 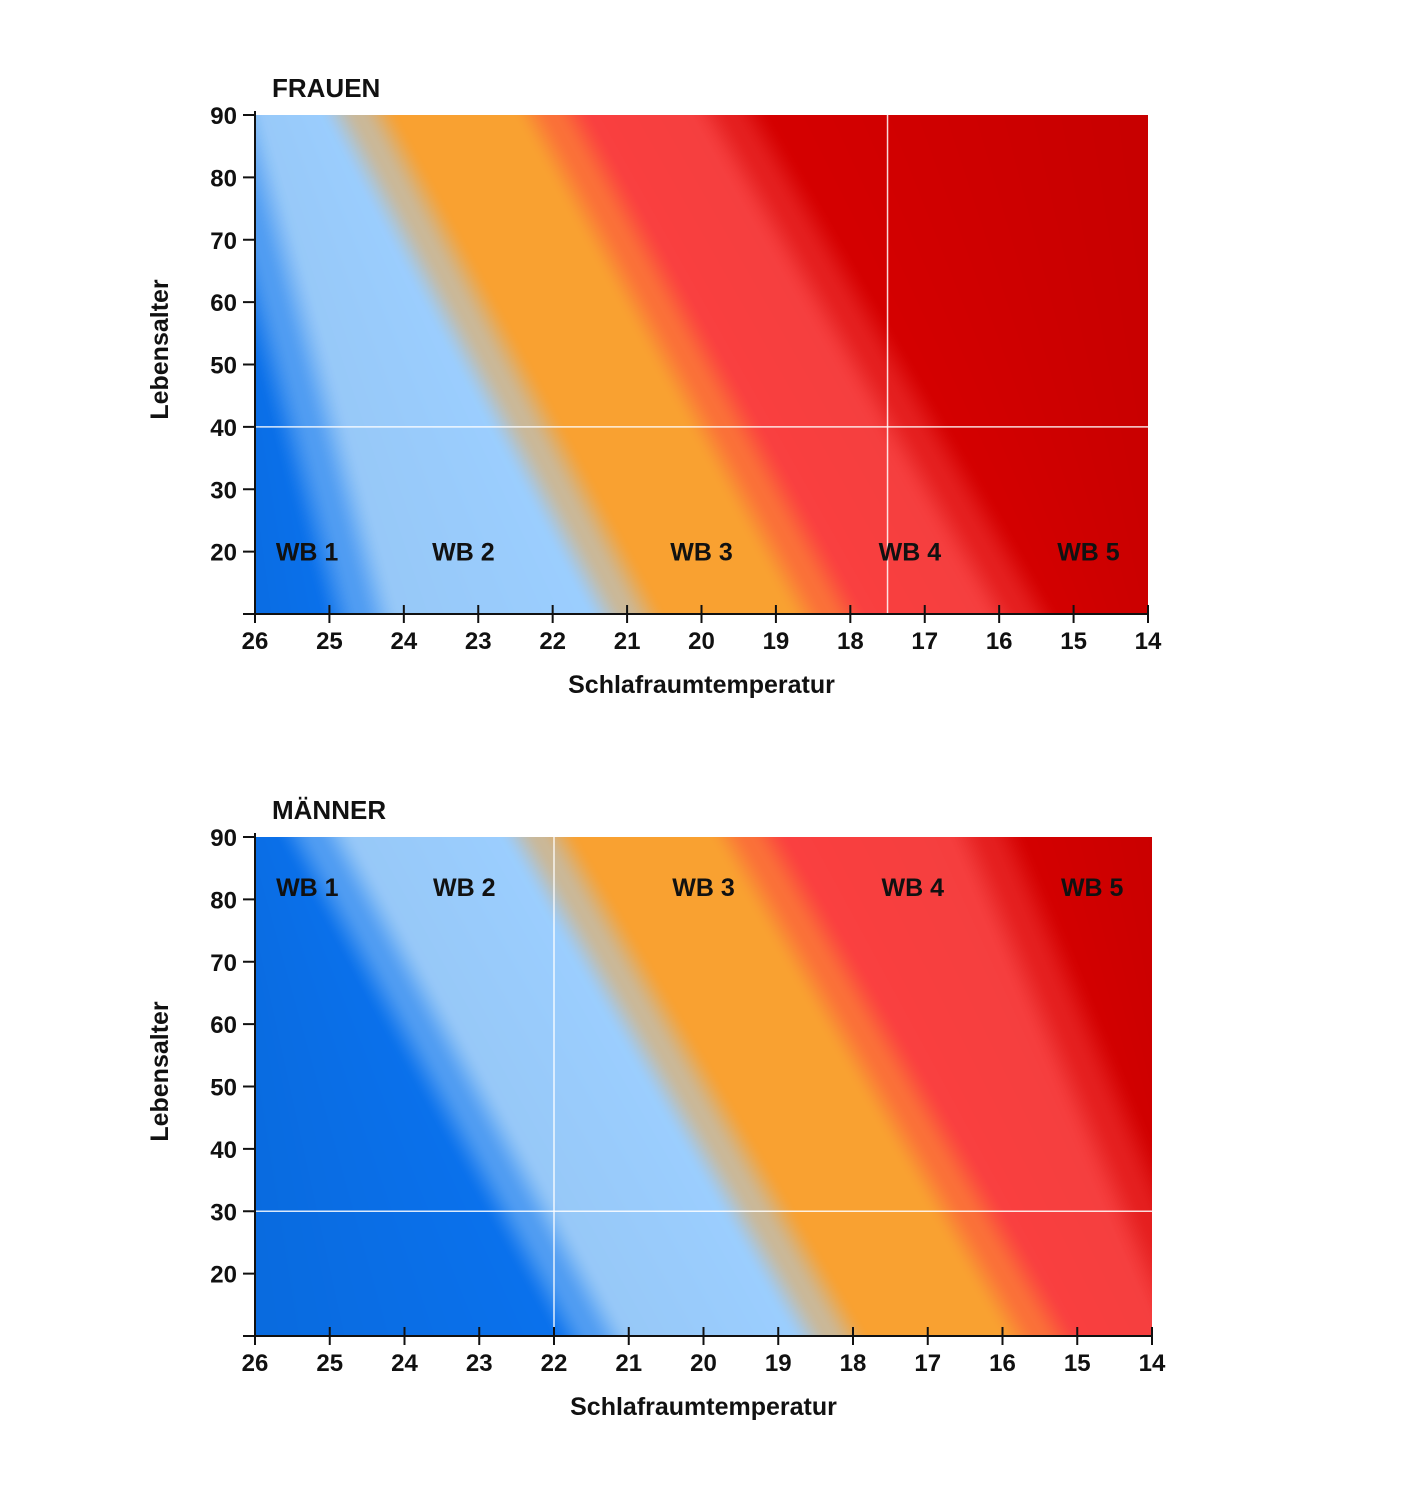 I want to click on chart-title: FRAUEN, so click(x=326, y=88).